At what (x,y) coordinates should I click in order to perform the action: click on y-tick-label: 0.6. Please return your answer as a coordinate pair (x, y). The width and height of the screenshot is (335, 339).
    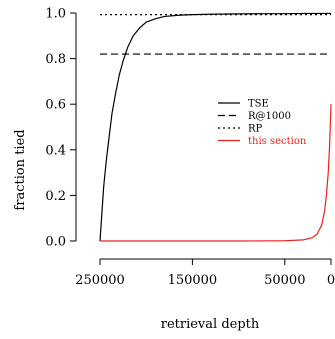
    Looking at the image, I should click on (55, 105).